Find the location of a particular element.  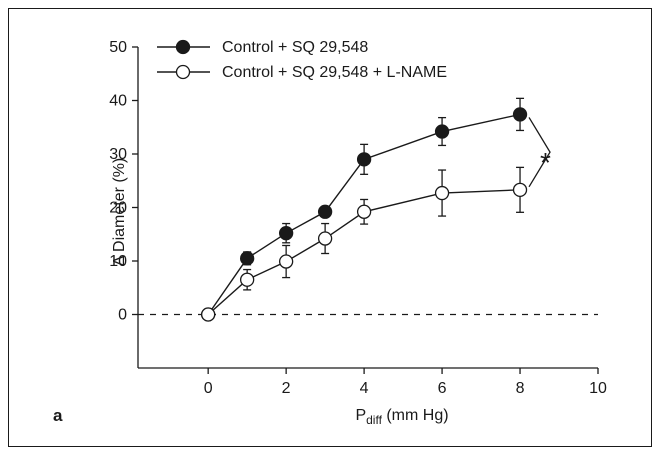

y-tick-label-20: 20 is located at coordinates (118, 208).